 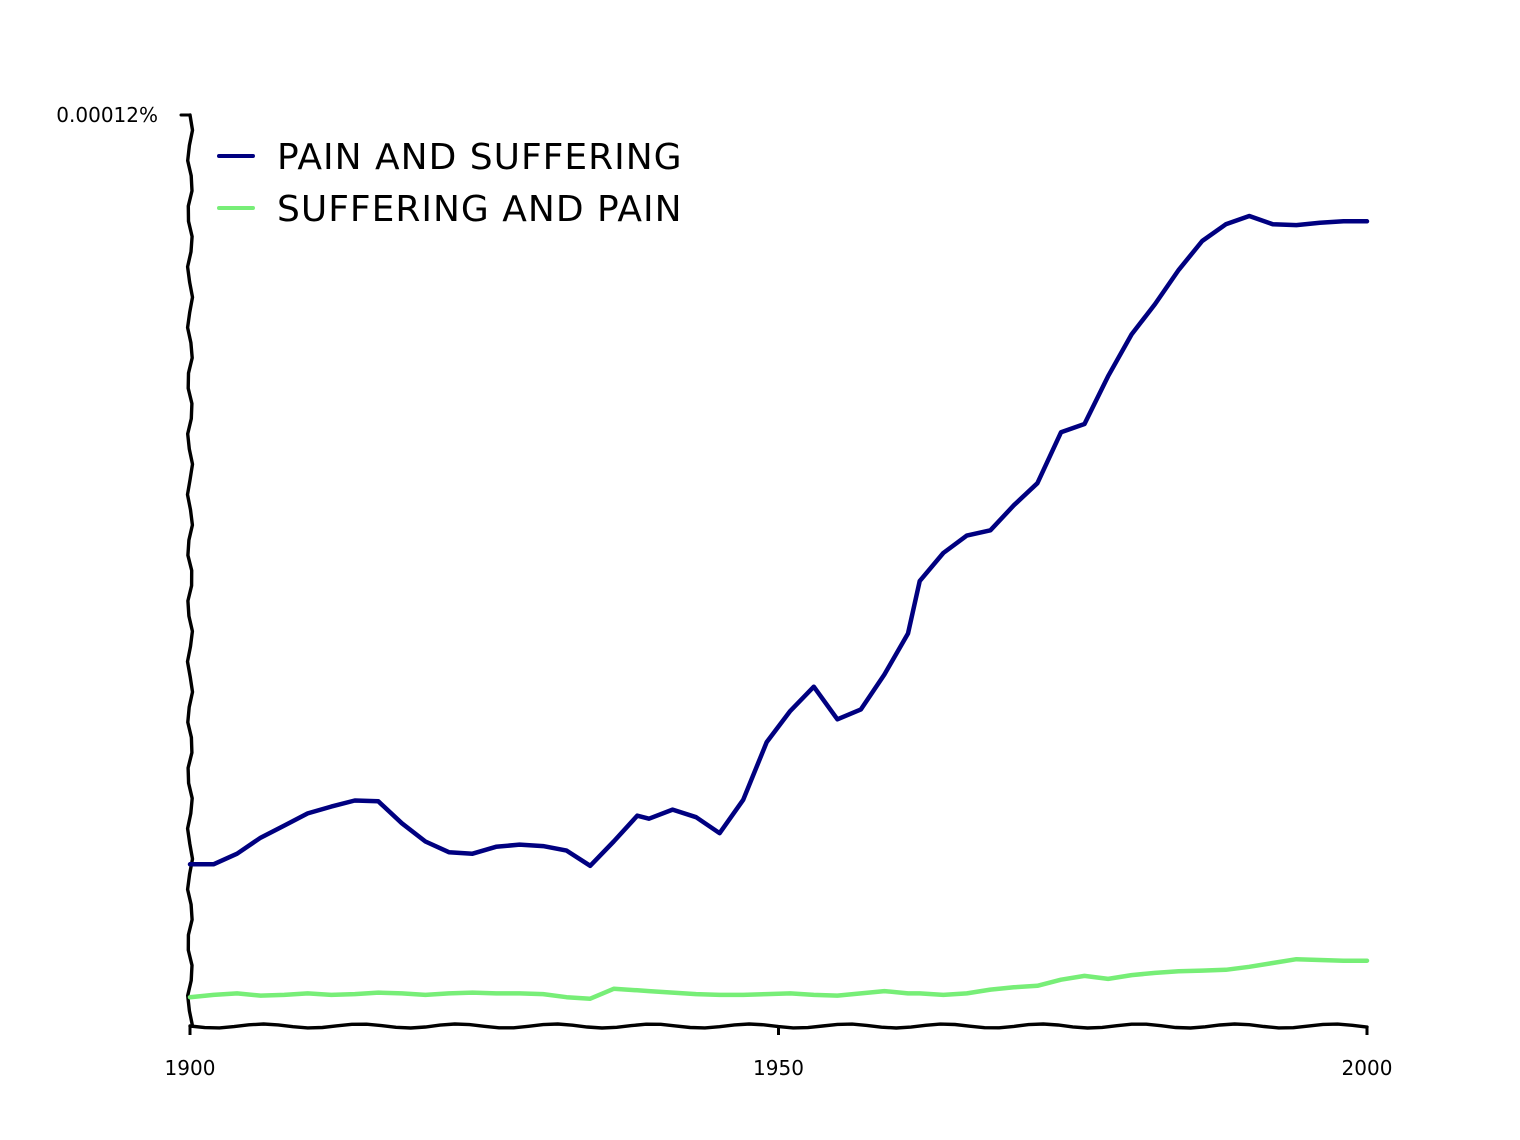 What do you see at coordinates (778, 1068) in the screenshot?
I see `x-axis-tick-label: 1950` at bounding box center [778, 1068].